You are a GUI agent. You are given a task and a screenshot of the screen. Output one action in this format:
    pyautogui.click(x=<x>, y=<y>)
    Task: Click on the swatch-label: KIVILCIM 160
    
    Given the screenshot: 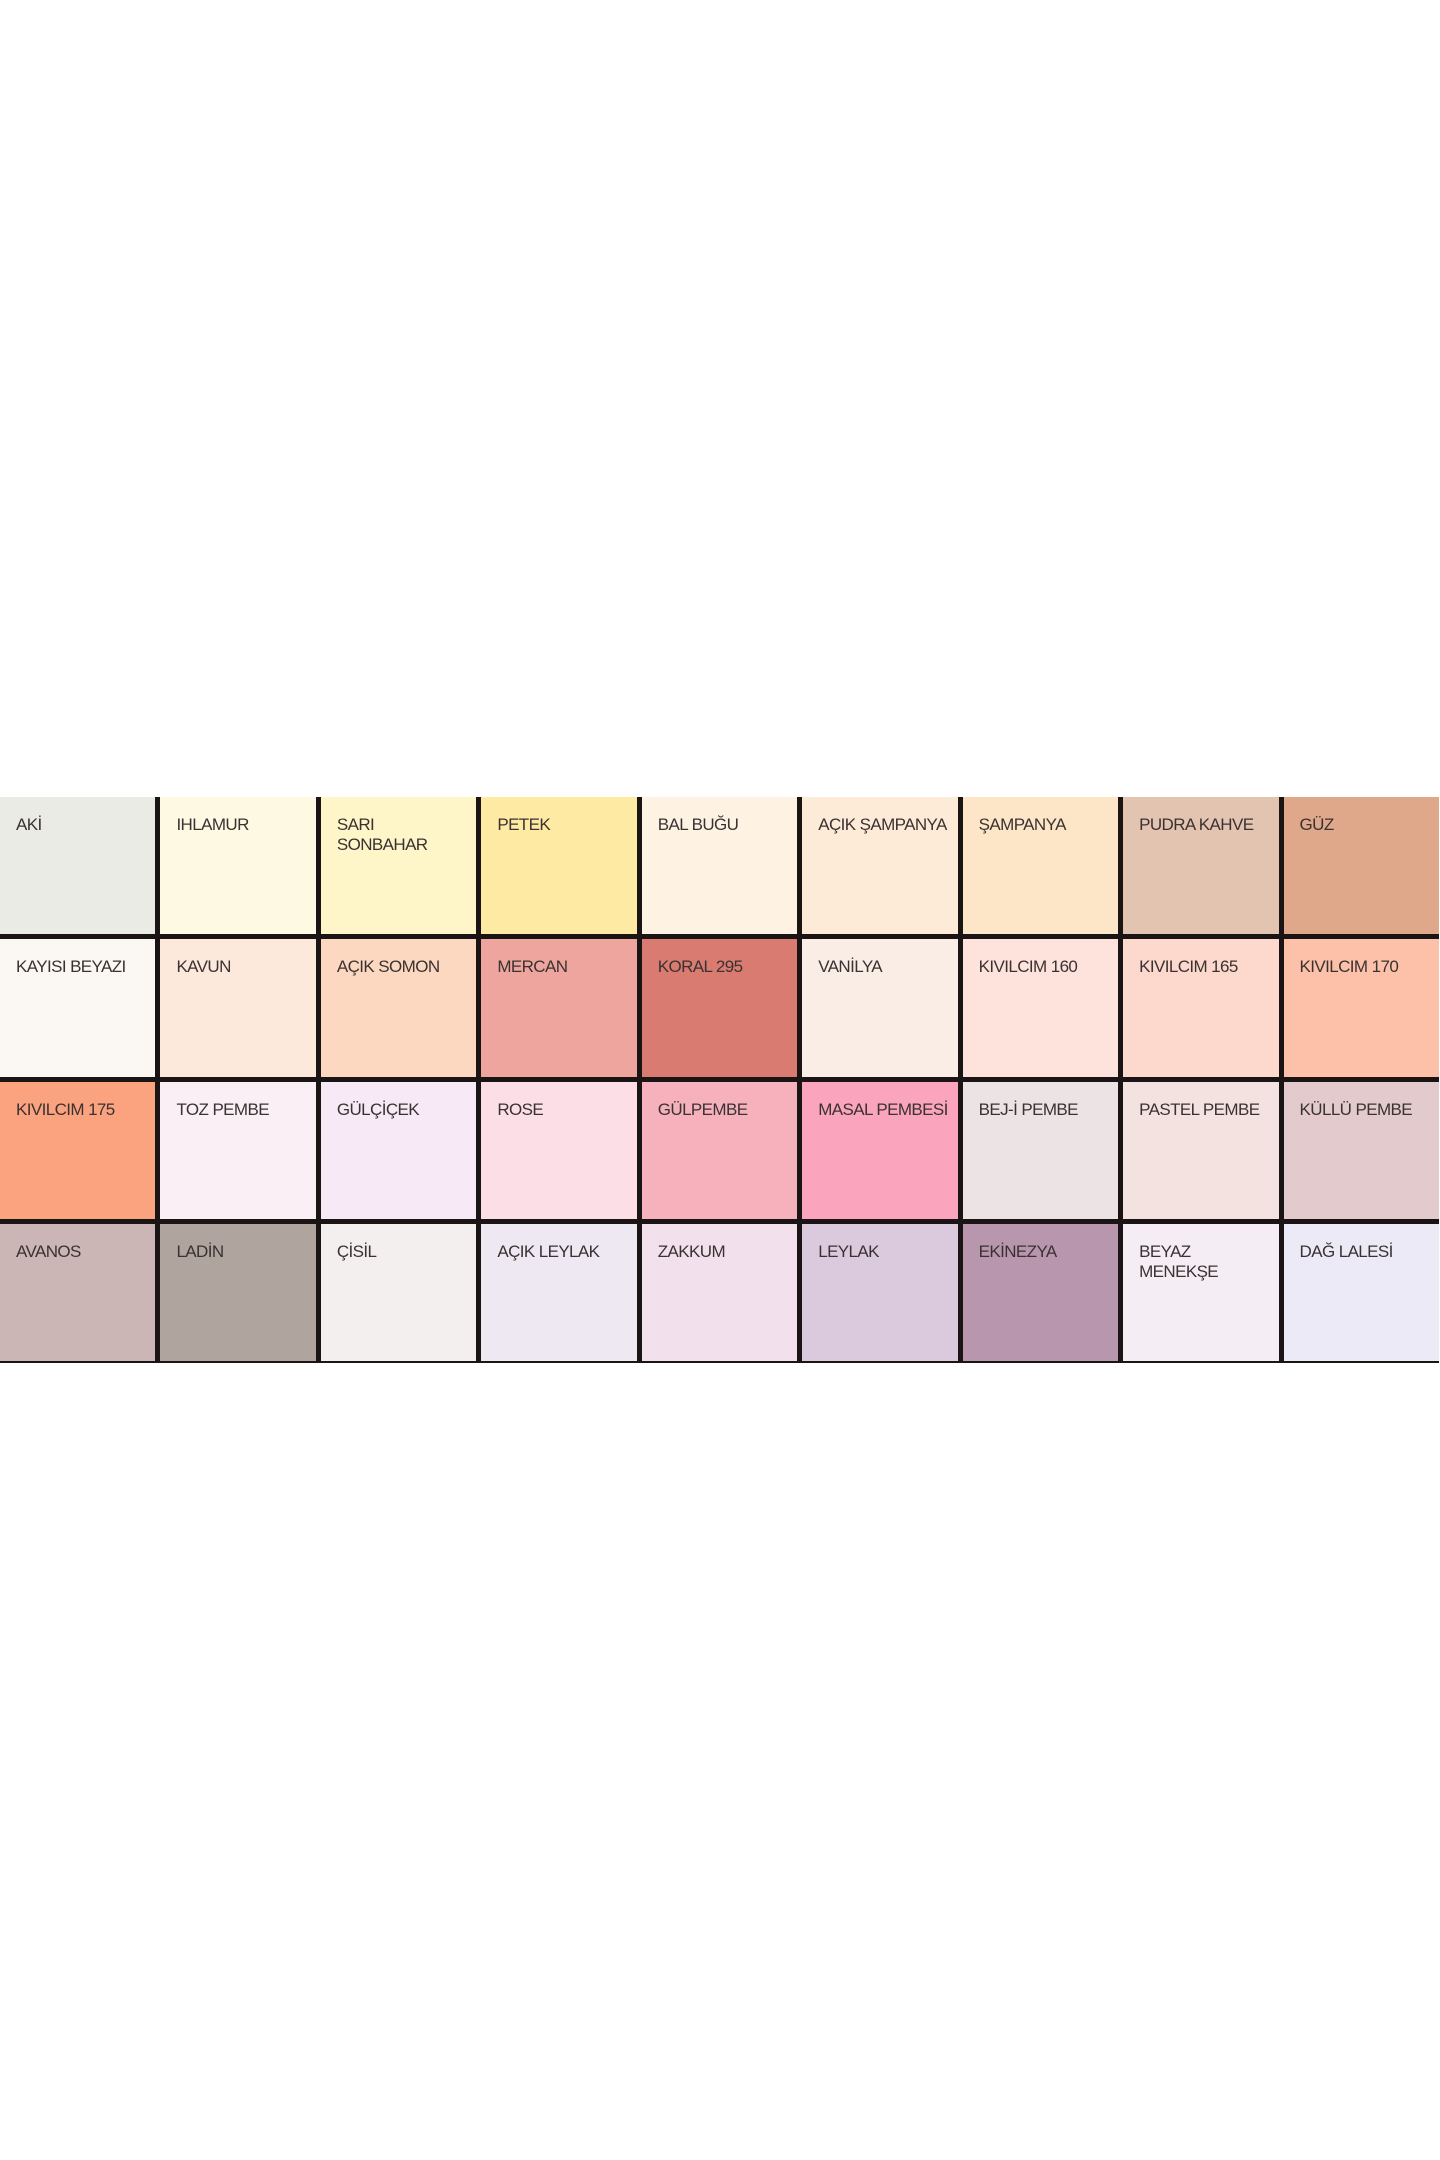 What is the action you would take?
    pyautogui.click(x=1028, y=967)
    